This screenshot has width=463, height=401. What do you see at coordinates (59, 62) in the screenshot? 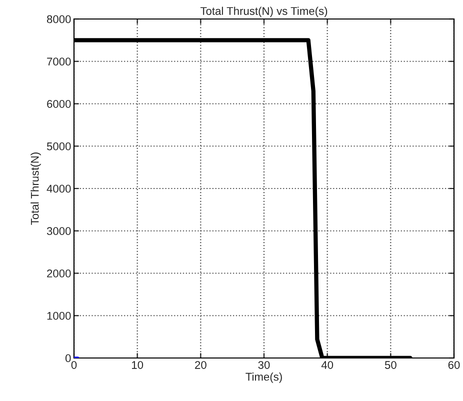
I see `y-tick-label: 7000` at bounding box center [59, 62].